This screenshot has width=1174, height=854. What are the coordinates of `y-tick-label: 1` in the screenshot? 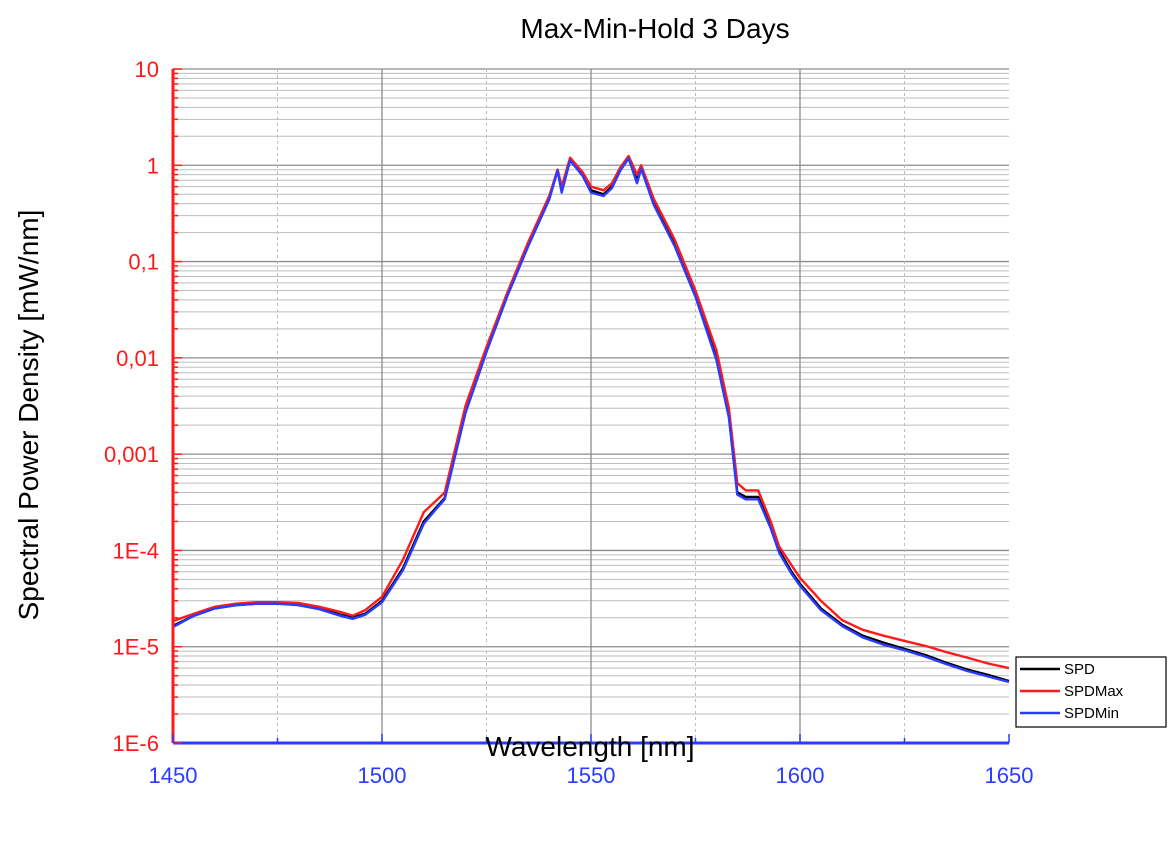 It's located at (153, 165).